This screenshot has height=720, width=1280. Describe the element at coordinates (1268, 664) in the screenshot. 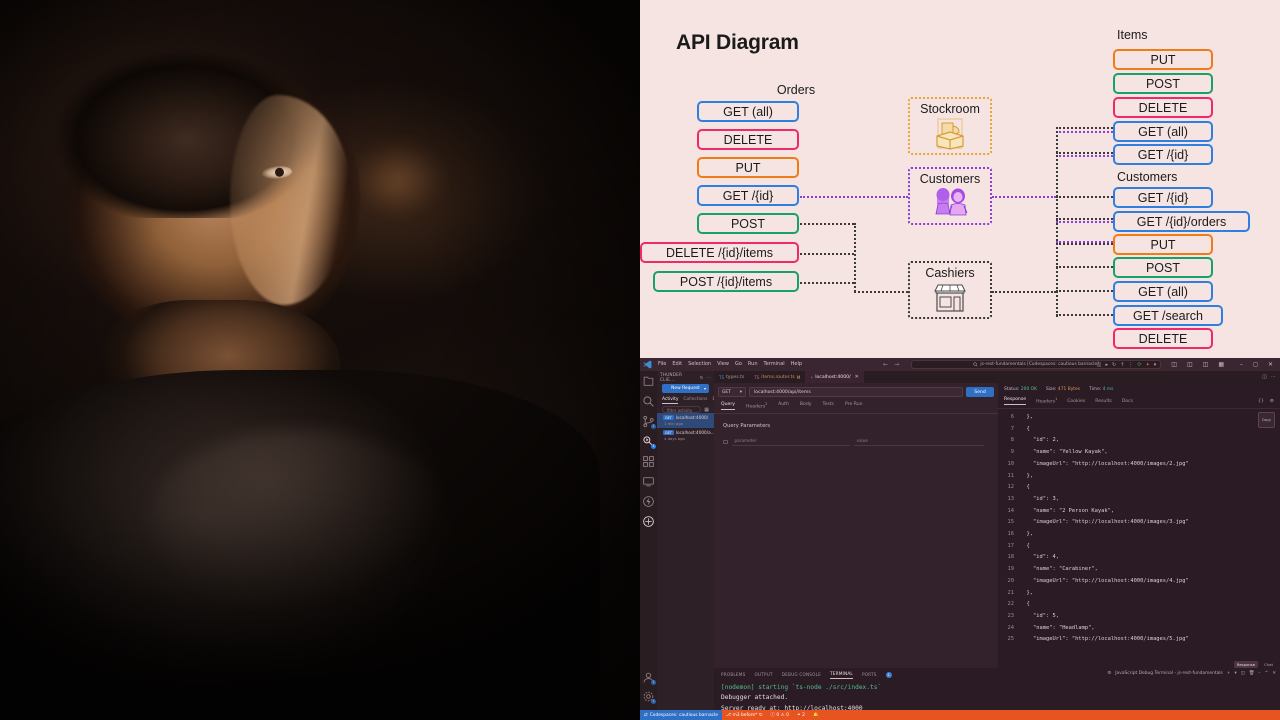

I see `footer-tab-chat: Chat` at that location.